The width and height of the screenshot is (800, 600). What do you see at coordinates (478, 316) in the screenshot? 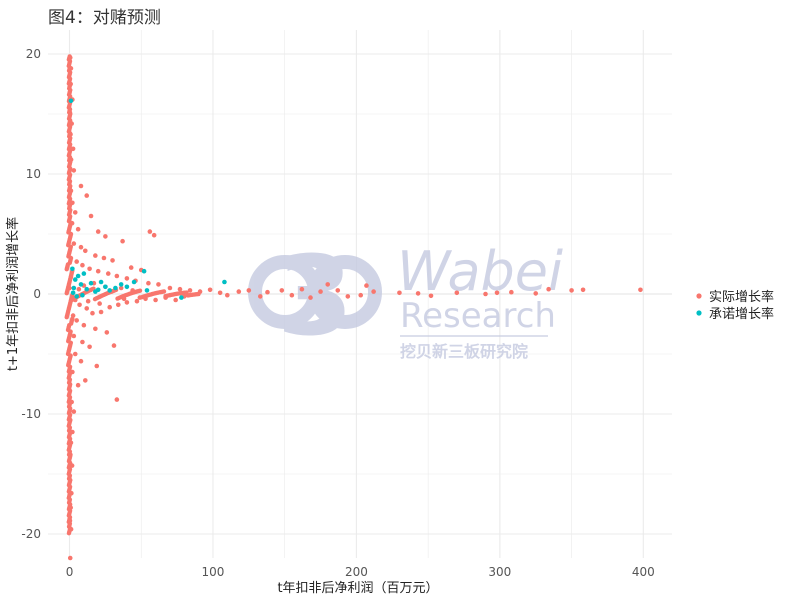
I see `watermark-subtitle: Research` at bounding box center [478, 316].